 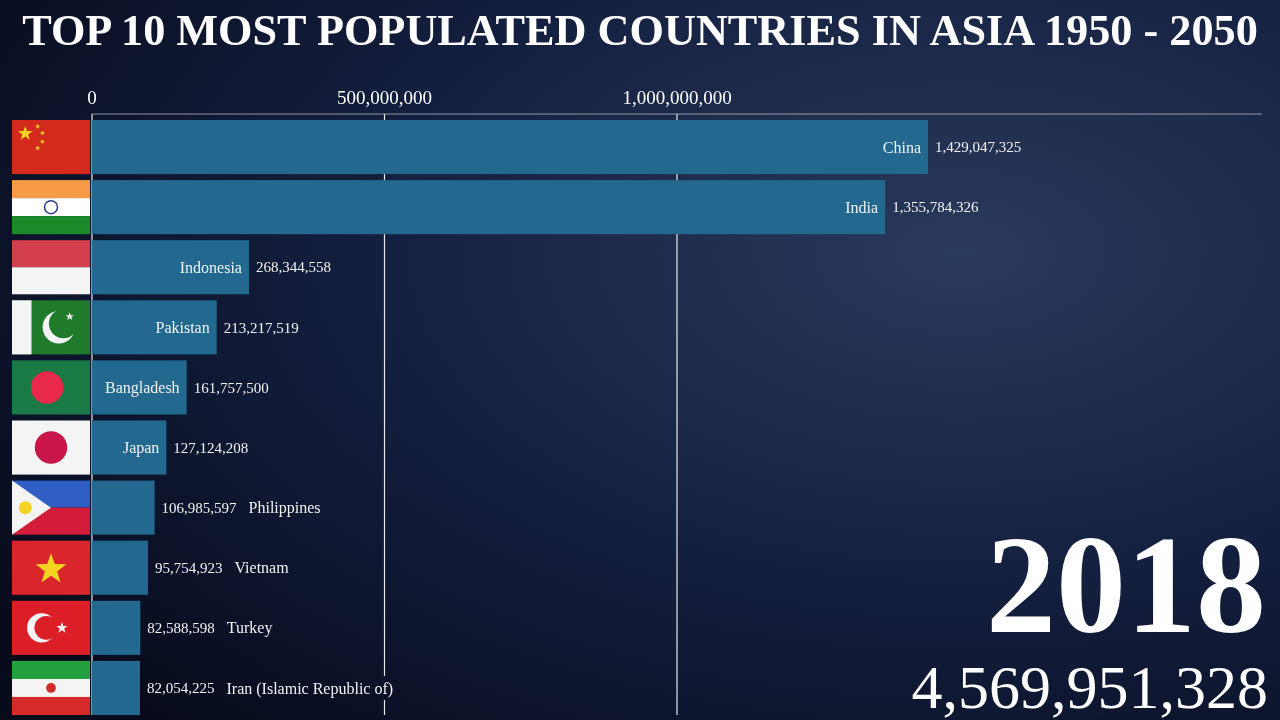 I want to click on y-tick-label: Bangladesh, so click(x=142, y=388).